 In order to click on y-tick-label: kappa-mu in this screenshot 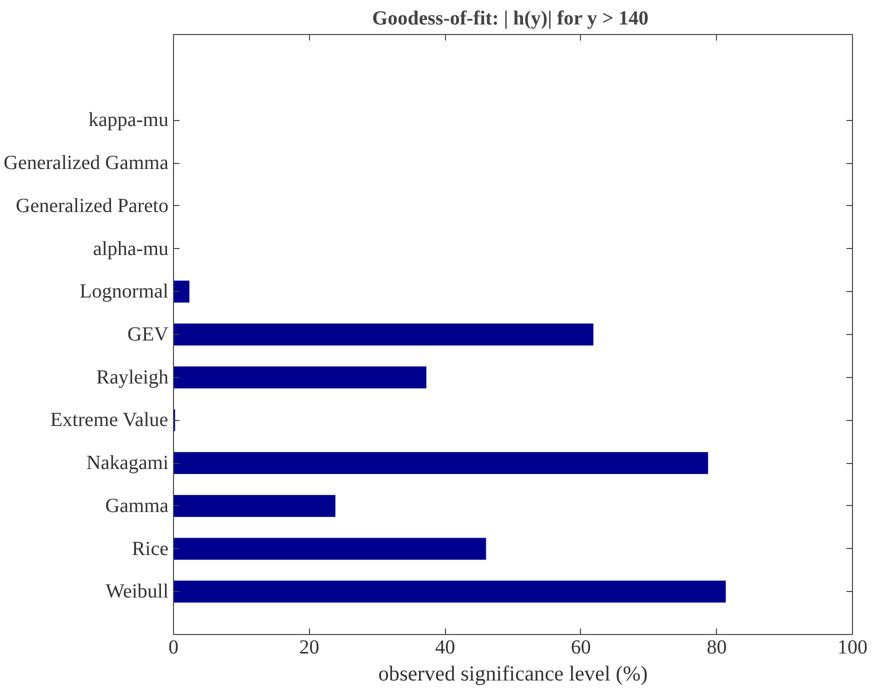, I will do `click(128, 120)`.